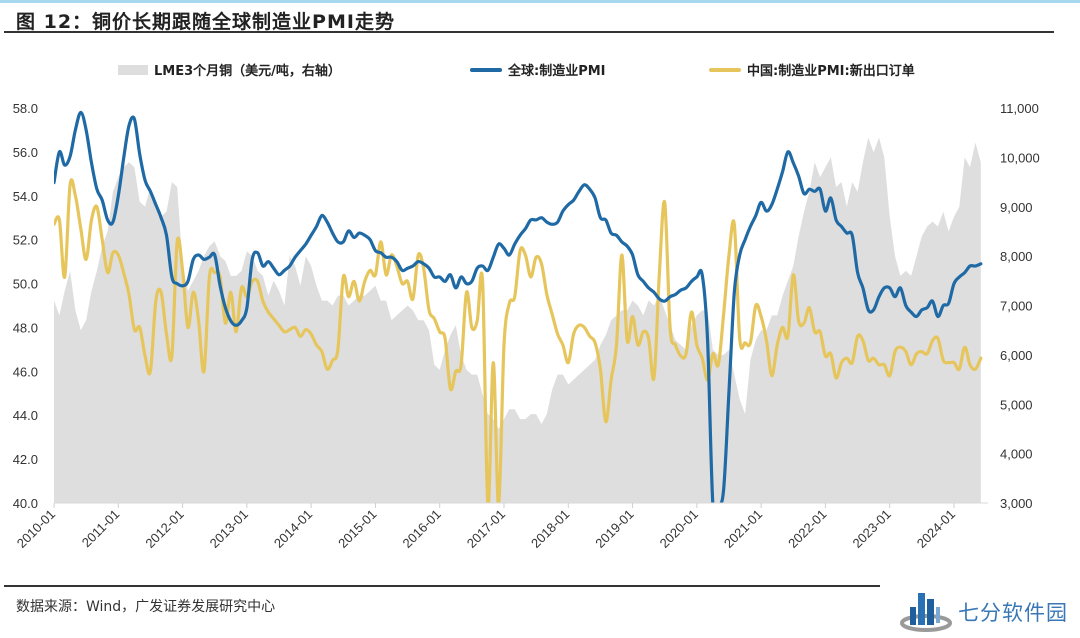 The width and height of the screenshot is (1080, 638). What do you see at coordinates (1016, 454) in the screenshot?
I see `y-tick-label-right: 4,000` at bounding box center [1016, 454].